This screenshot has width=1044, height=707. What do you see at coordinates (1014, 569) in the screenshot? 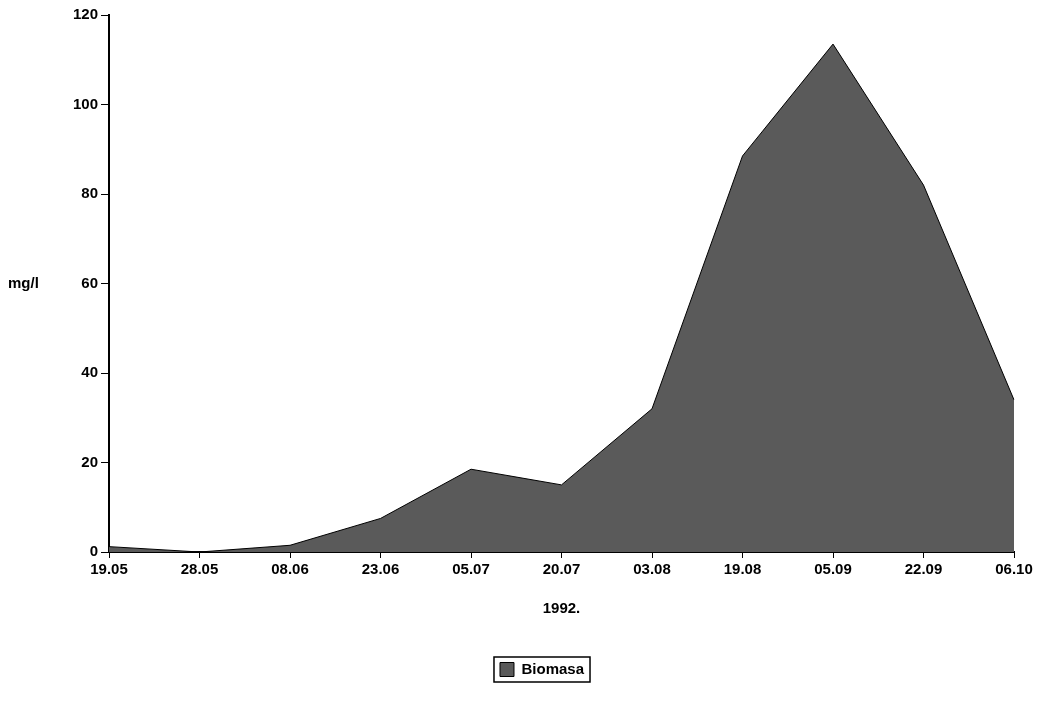
I see `x-tick-label: 06.10` at bounding box center [1014, 569].